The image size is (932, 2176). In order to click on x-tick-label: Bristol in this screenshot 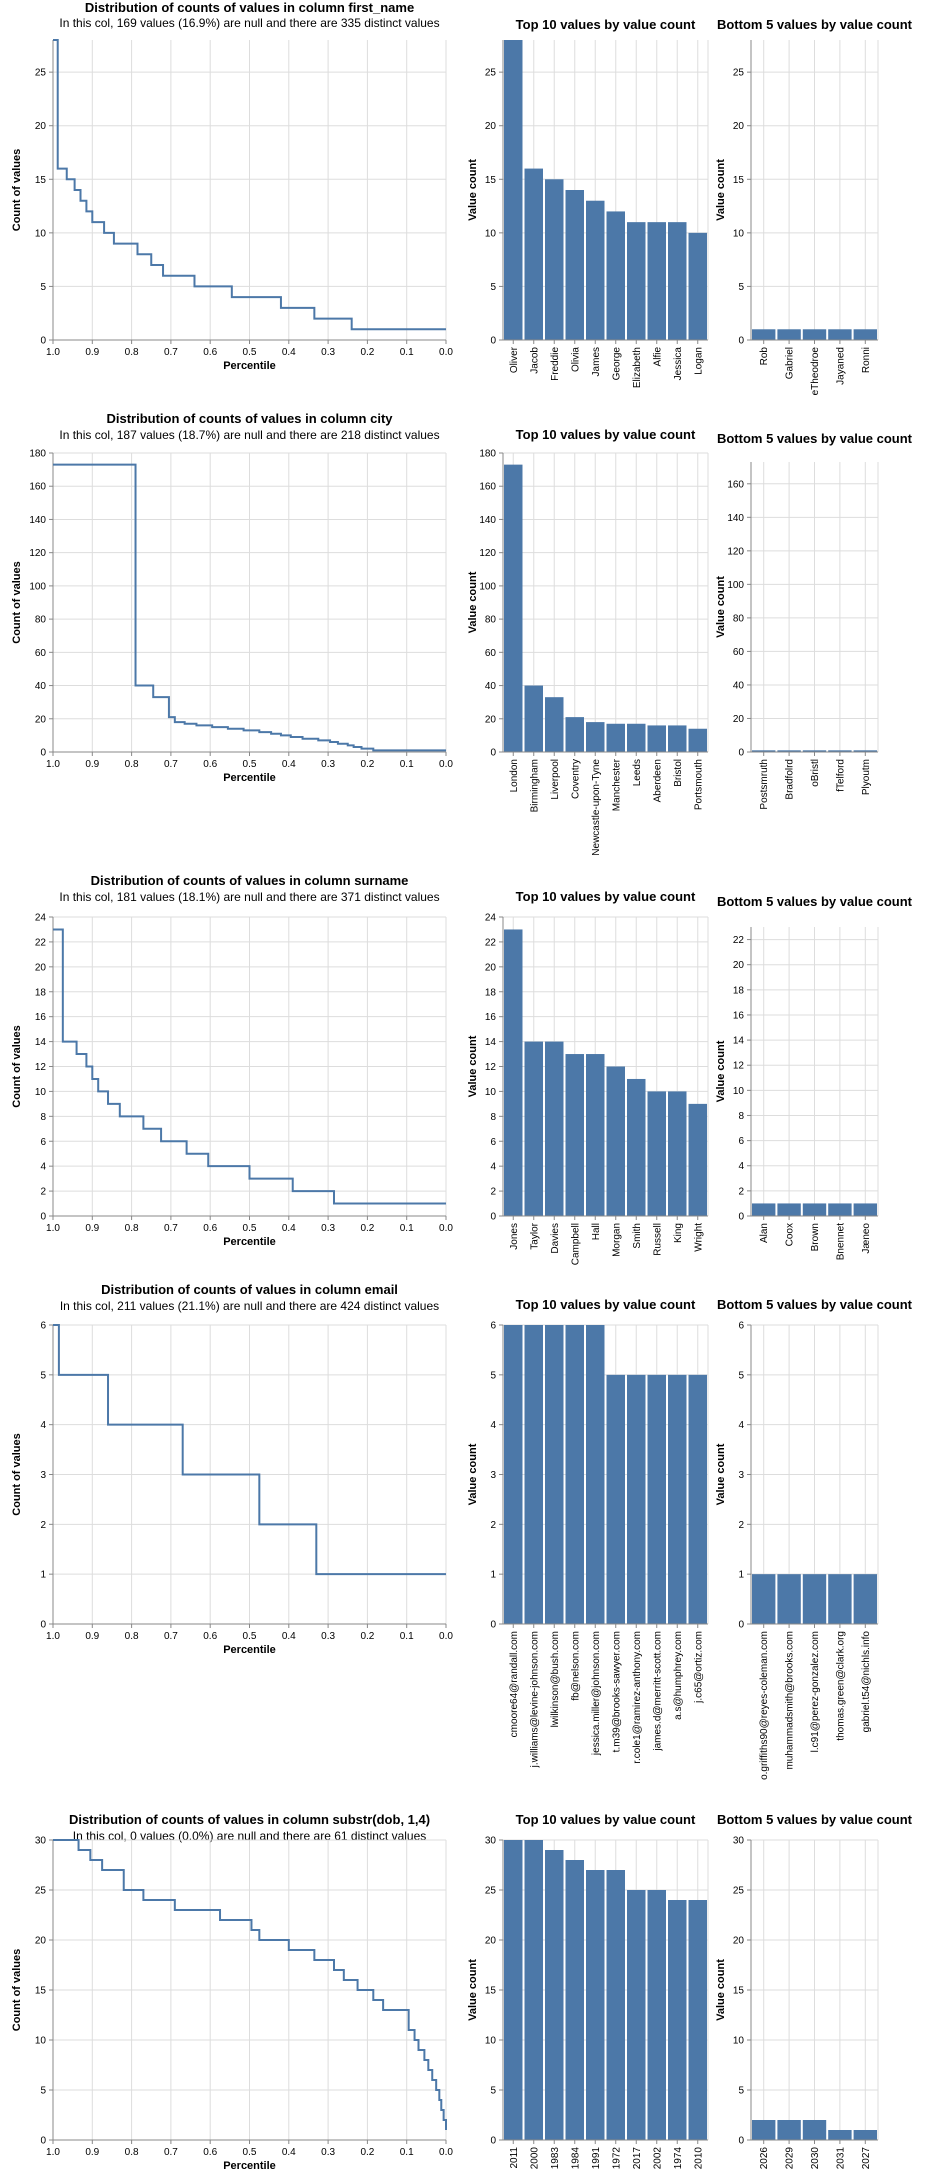, I will do `click(678, 773)`.